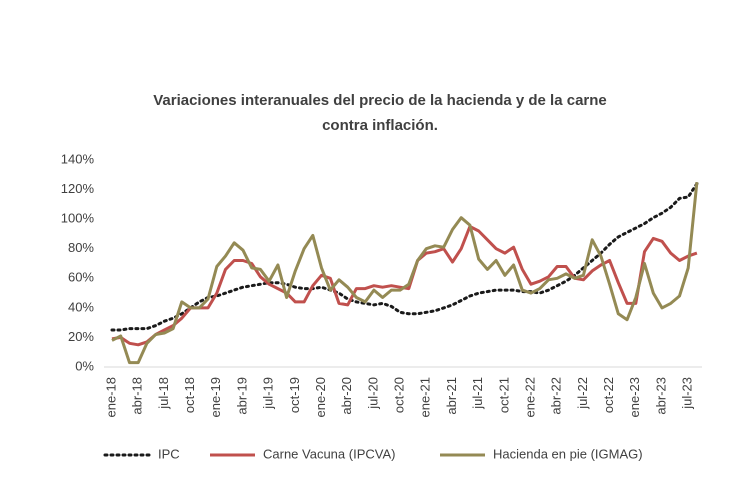 Image resolution: width=733 pixels, height=484 pixels. I want to click on x-tick-label: jul-19, so click(268, 393).